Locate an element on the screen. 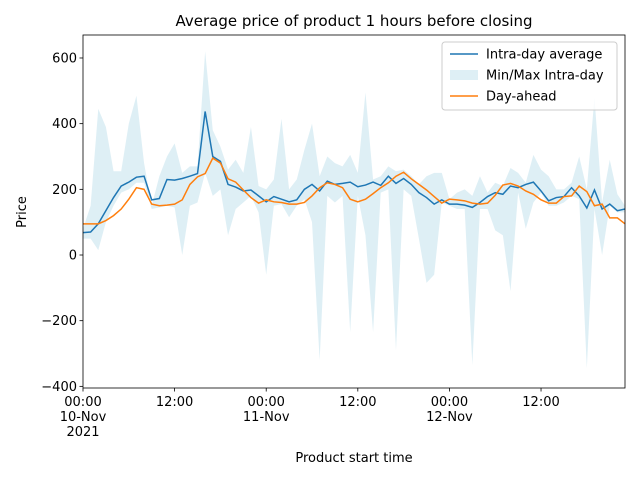 Image resolution: width=640 pixels, height=480 pixels. y-axis-label: Price is located at coordinates (22, 212).